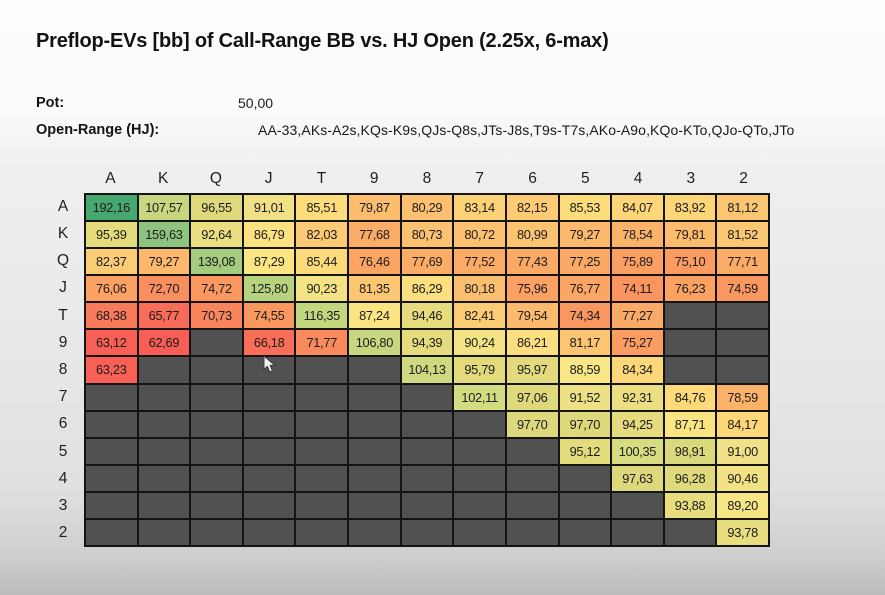  What do you see at coordinates (216, 424) in the screenshot?
I see `cell-6Q` at bounding box center [216, 424].